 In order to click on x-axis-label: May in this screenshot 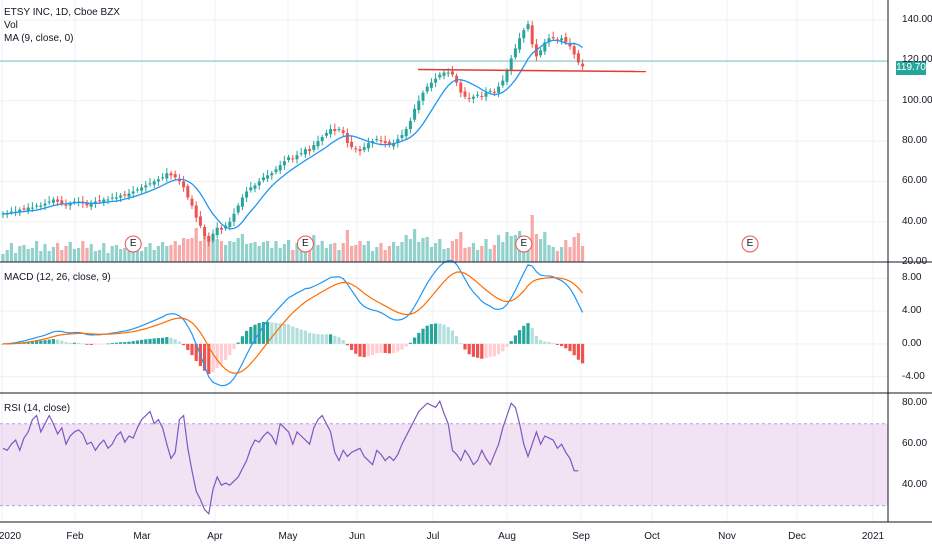, I will do `click(288, 536)`.